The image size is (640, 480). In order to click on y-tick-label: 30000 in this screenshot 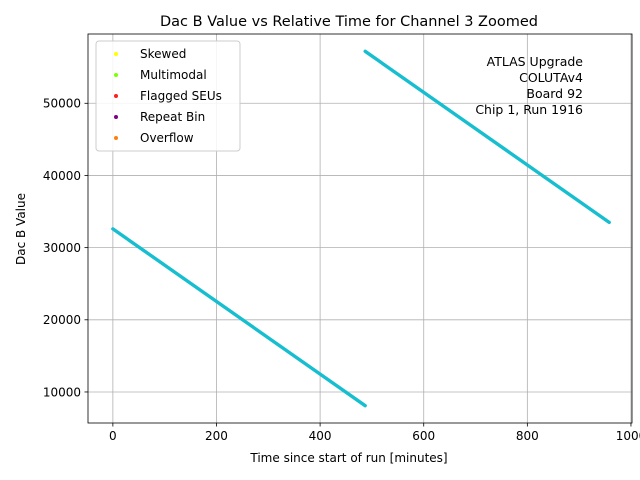, I will do `click(62, 248)`.